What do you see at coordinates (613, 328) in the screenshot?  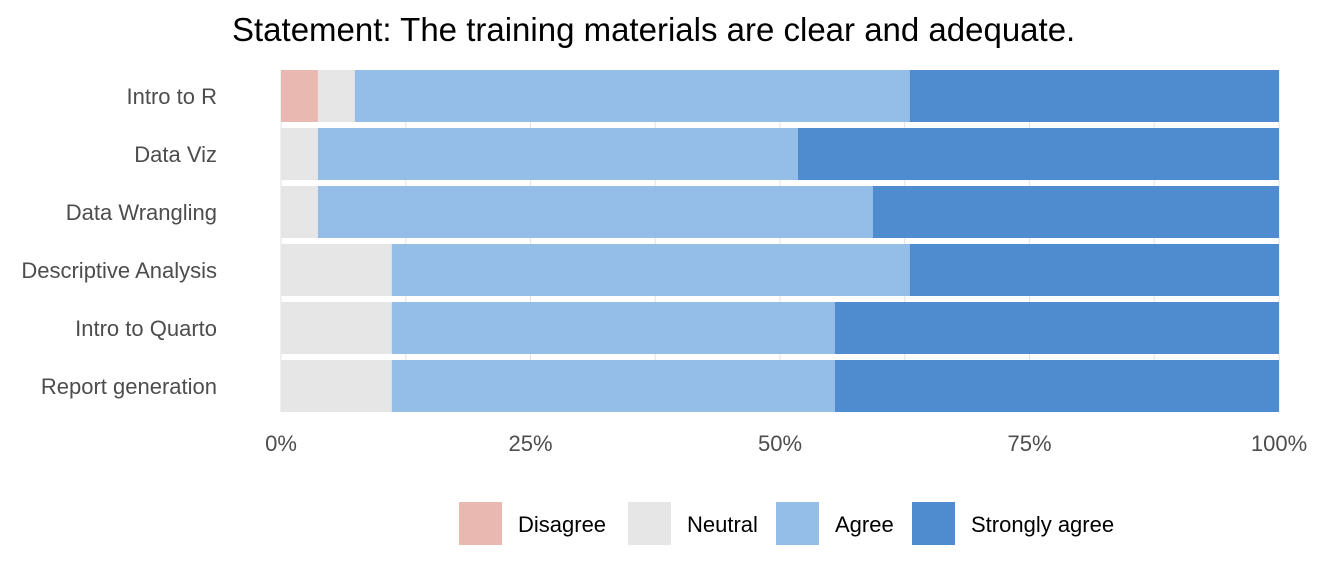 I see `bar-intro-to-quarto-agree` at bounding box center [613, 328].